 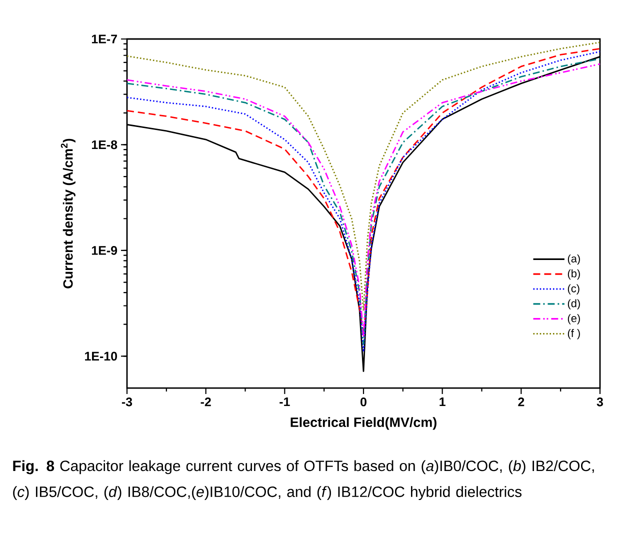 I want to click on legend-label: (f ), so click(x=574, y=334).